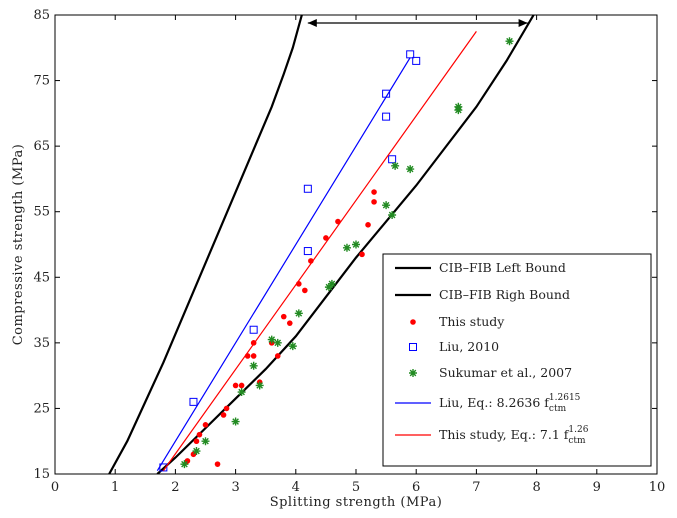  Describe the element at coordinates (472, 321) in the screenshot. I see `legend-label: This study` at that location.